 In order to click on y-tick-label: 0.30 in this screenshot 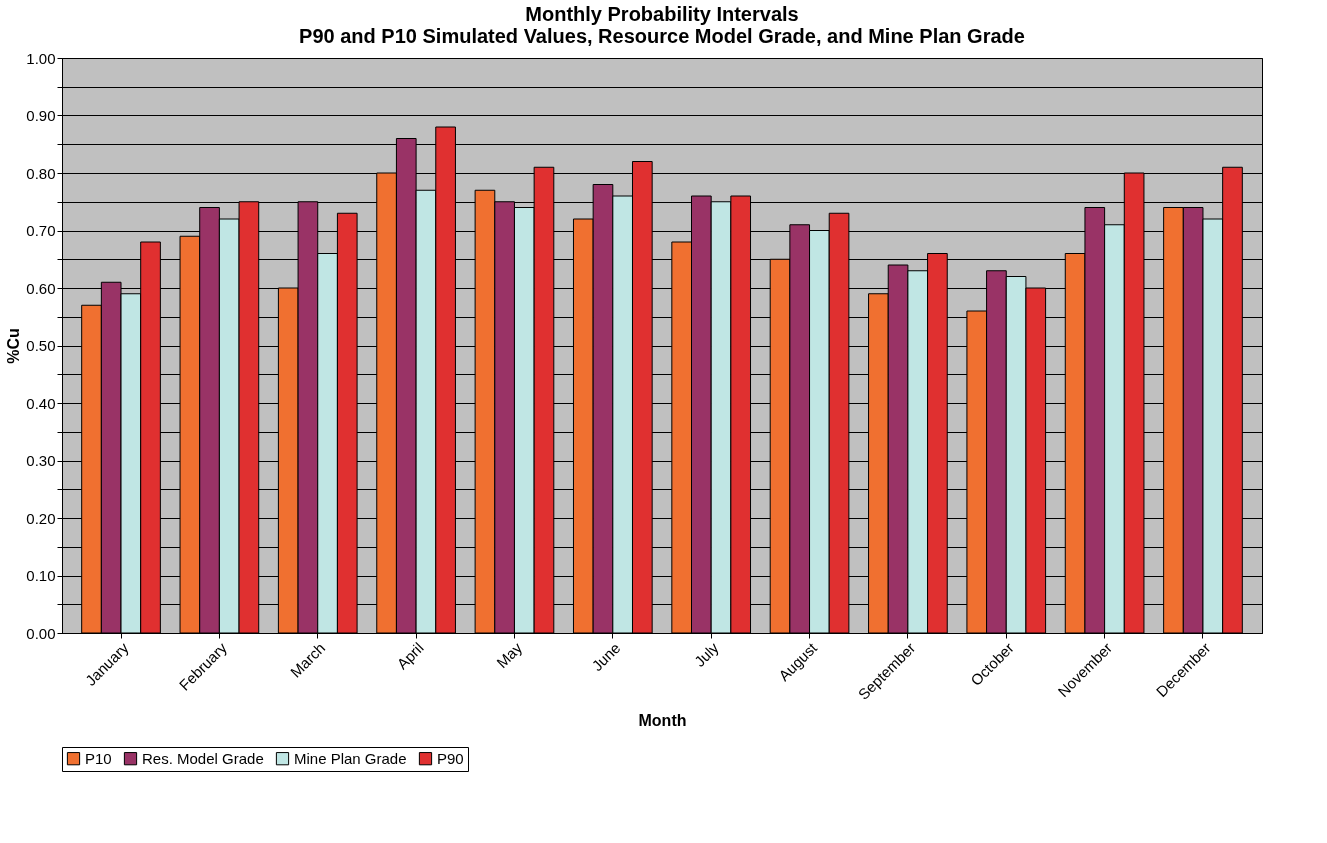, I will do `click(41, 460)`.